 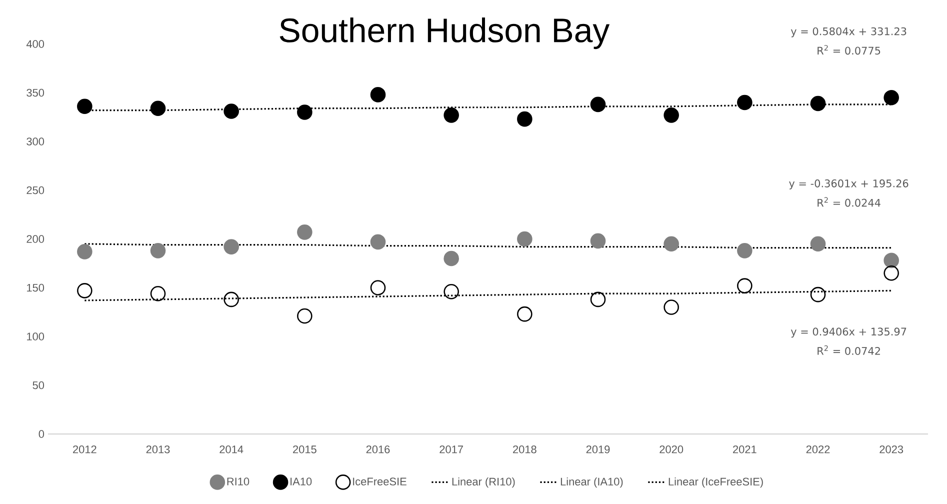 What do you see at coordinates (744, 450) in the screenshot?
I see `x-tick-label: 2021` at bounding box center [744, 450].